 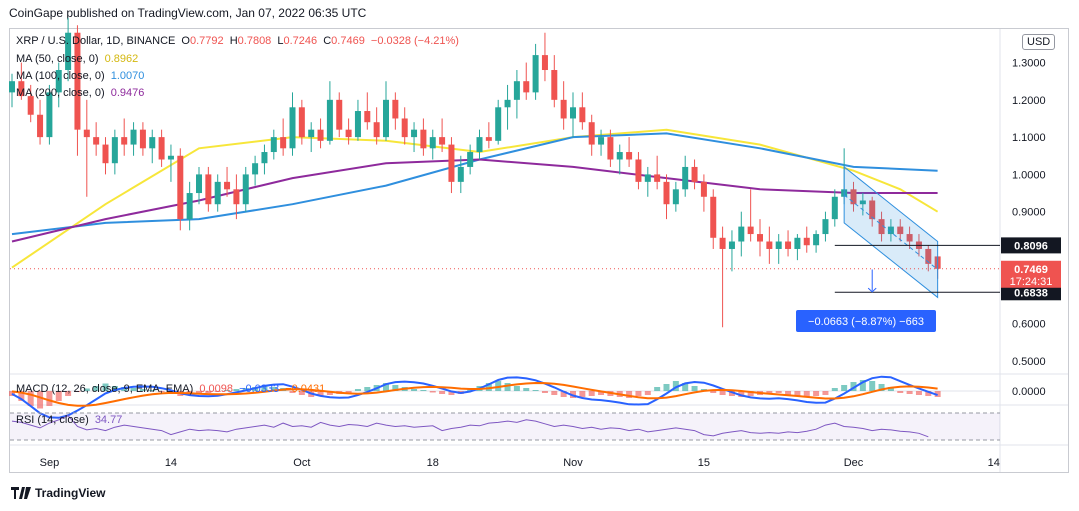 What do you see at coordinates (206, 41) in the screenshot?
I see `ohlc-open: 0.7792` at bounding box center [206, 41].